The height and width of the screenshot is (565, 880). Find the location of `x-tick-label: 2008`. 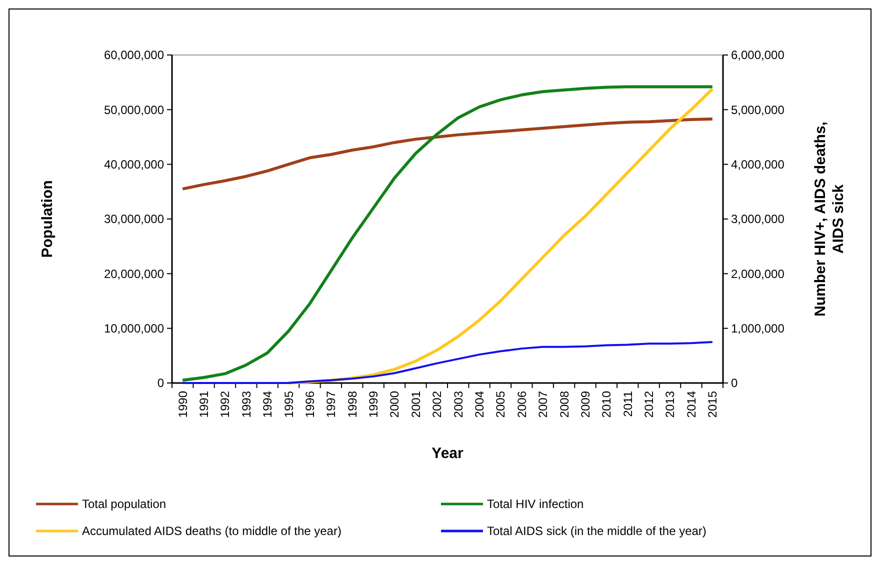

x-tick-label: 2008 is located at coordinates (564, 404).